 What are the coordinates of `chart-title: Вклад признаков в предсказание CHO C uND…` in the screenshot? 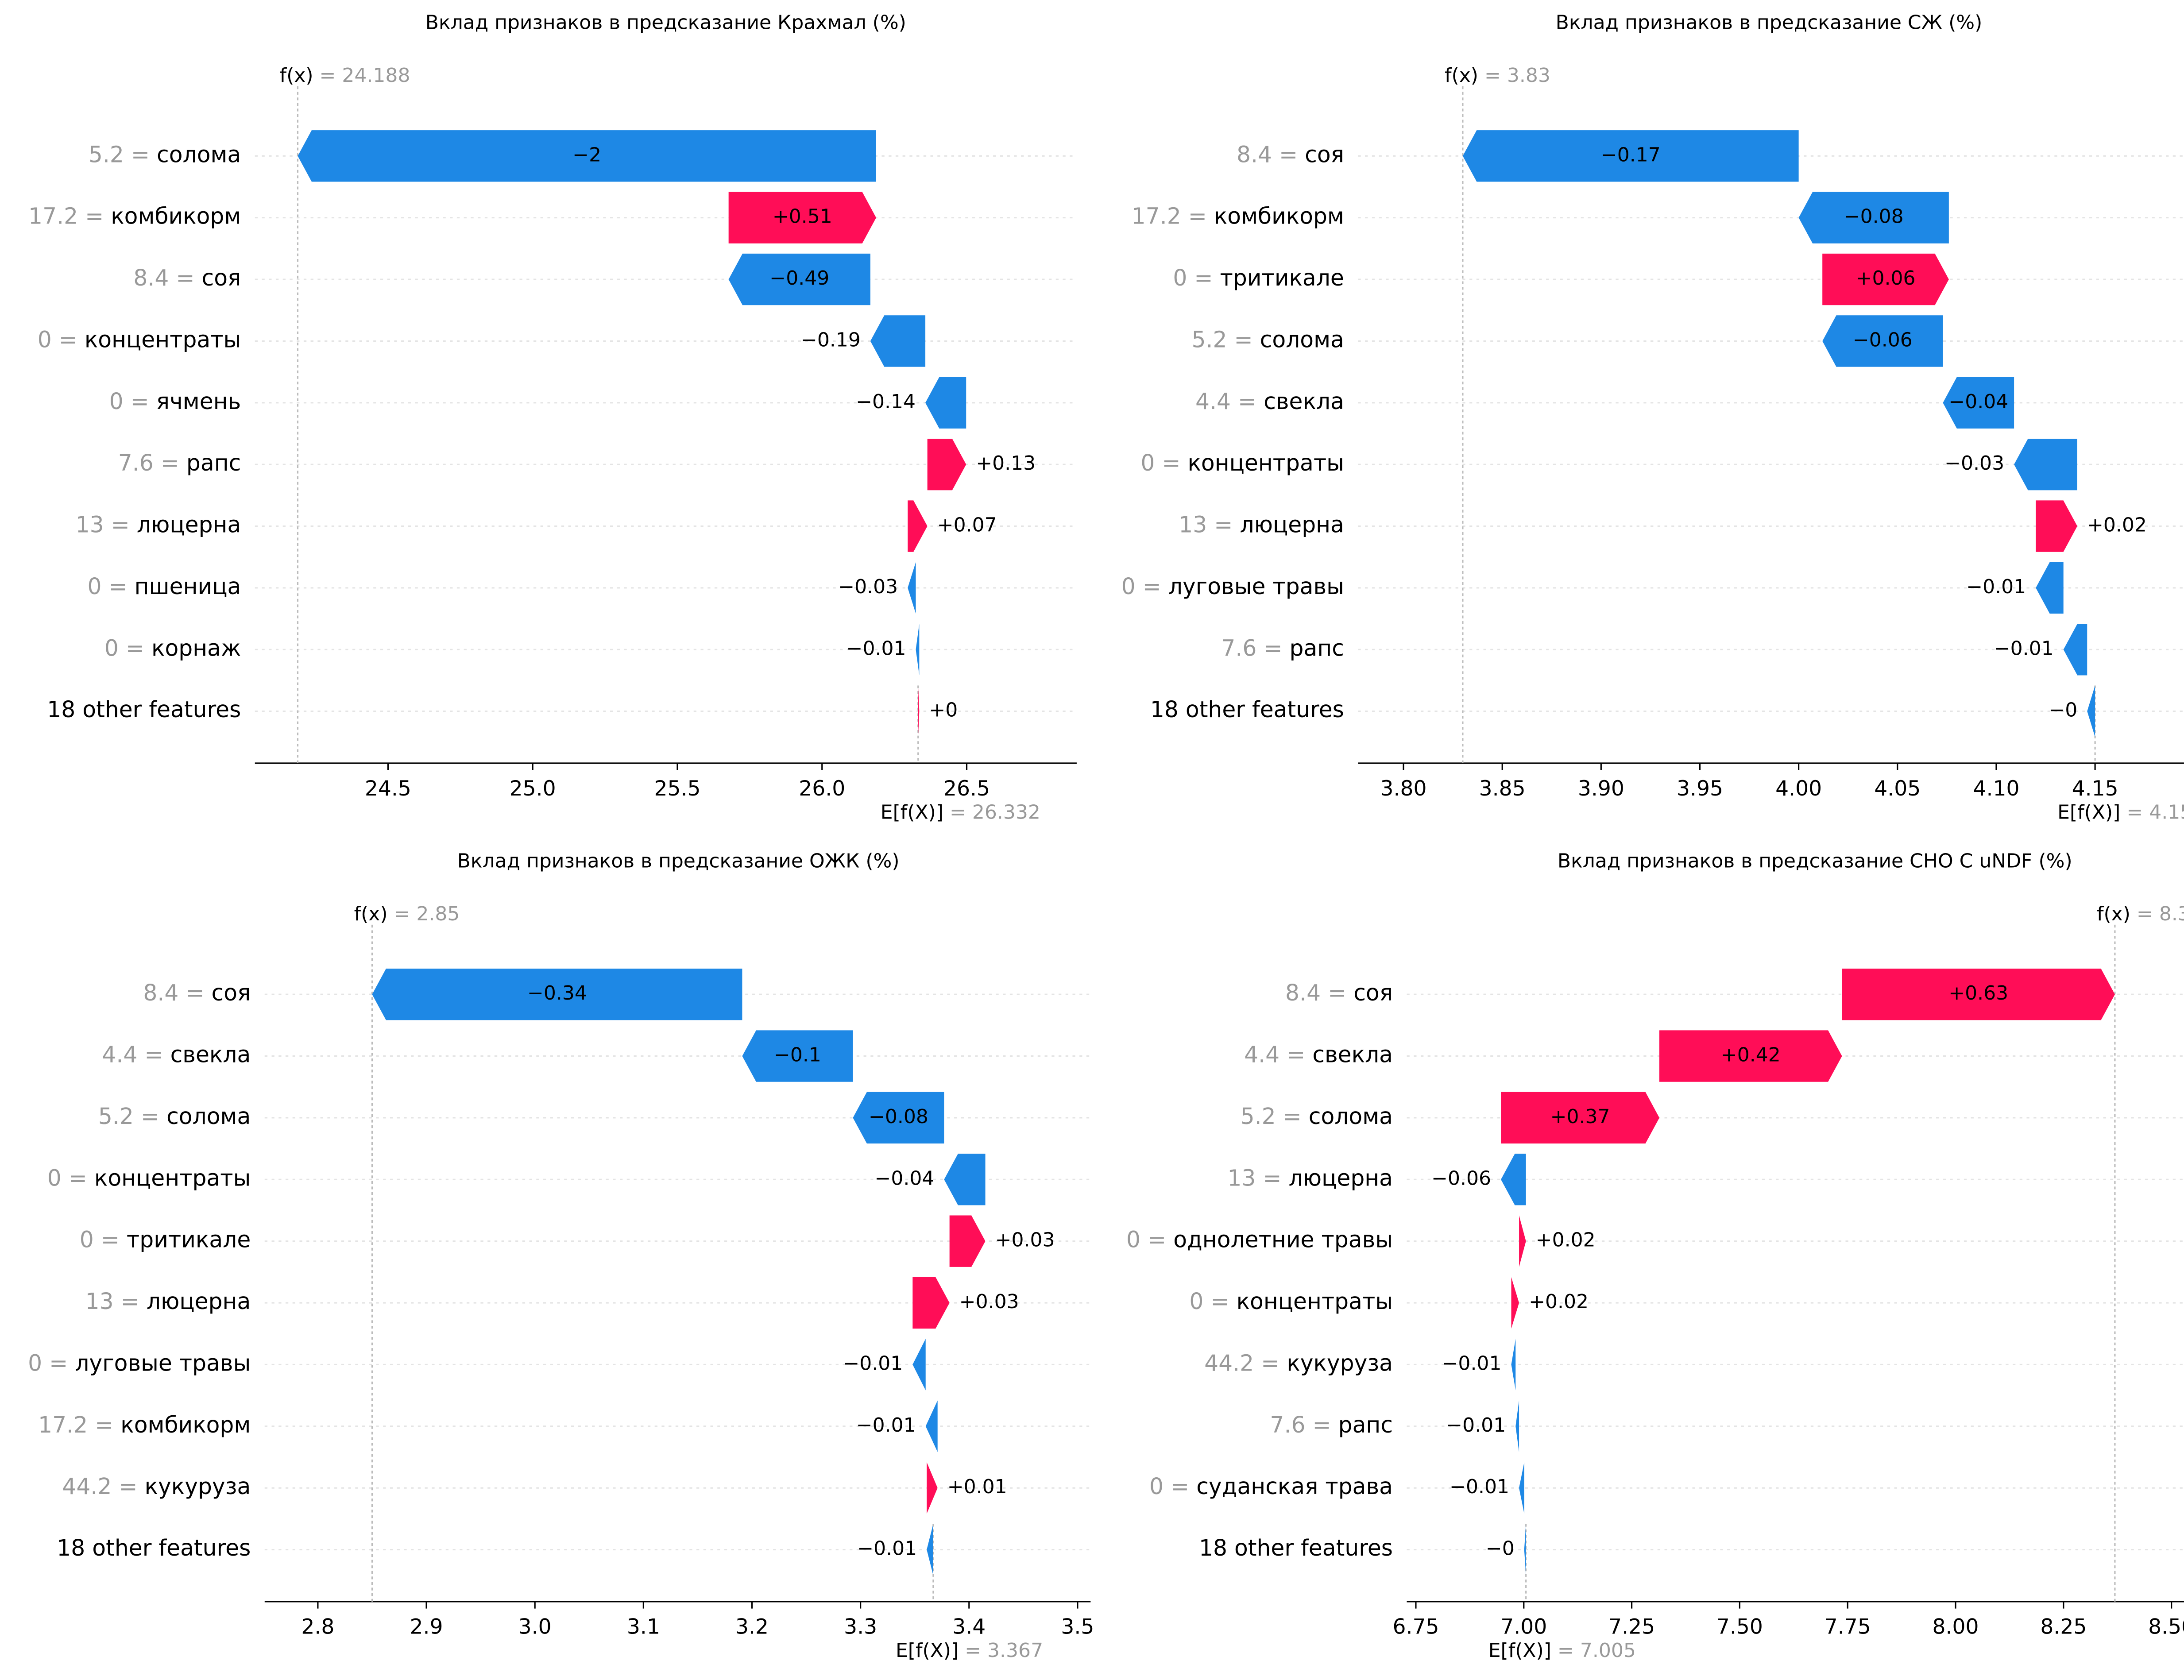 It's located at (1815, 861).